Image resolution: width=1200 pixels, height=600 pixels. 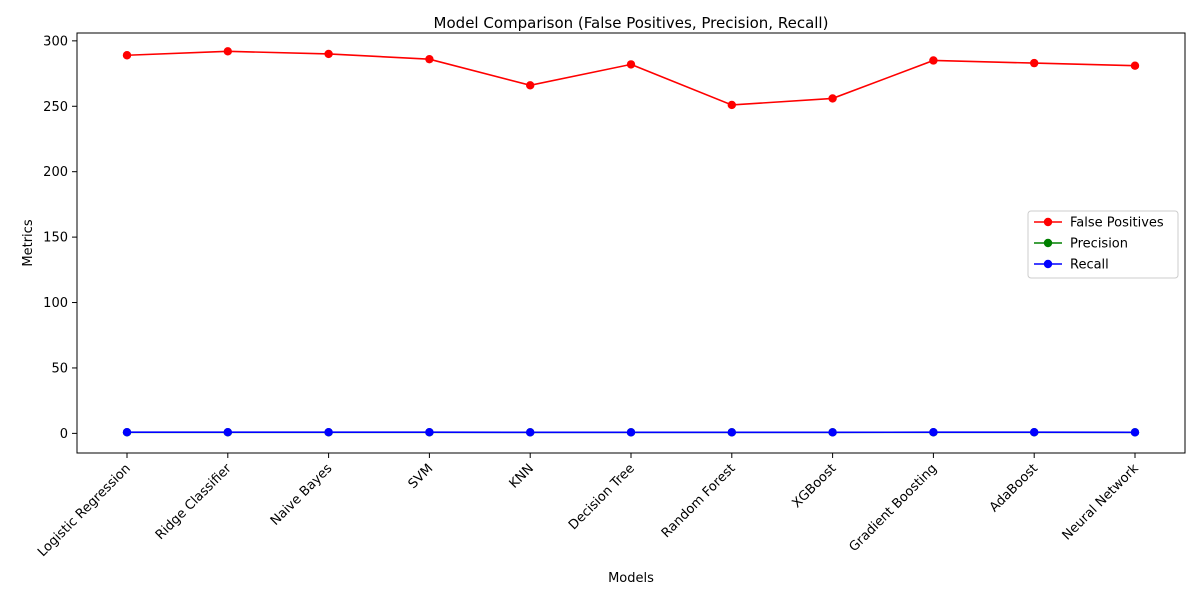 I want to click on x-tick-label: Logistic Regression, so click(x=84, y=510).